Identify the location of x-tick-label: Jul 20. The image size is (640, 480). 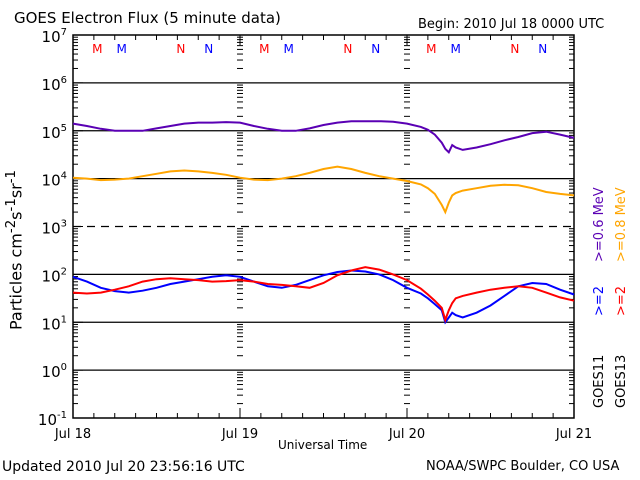
(406, 434).